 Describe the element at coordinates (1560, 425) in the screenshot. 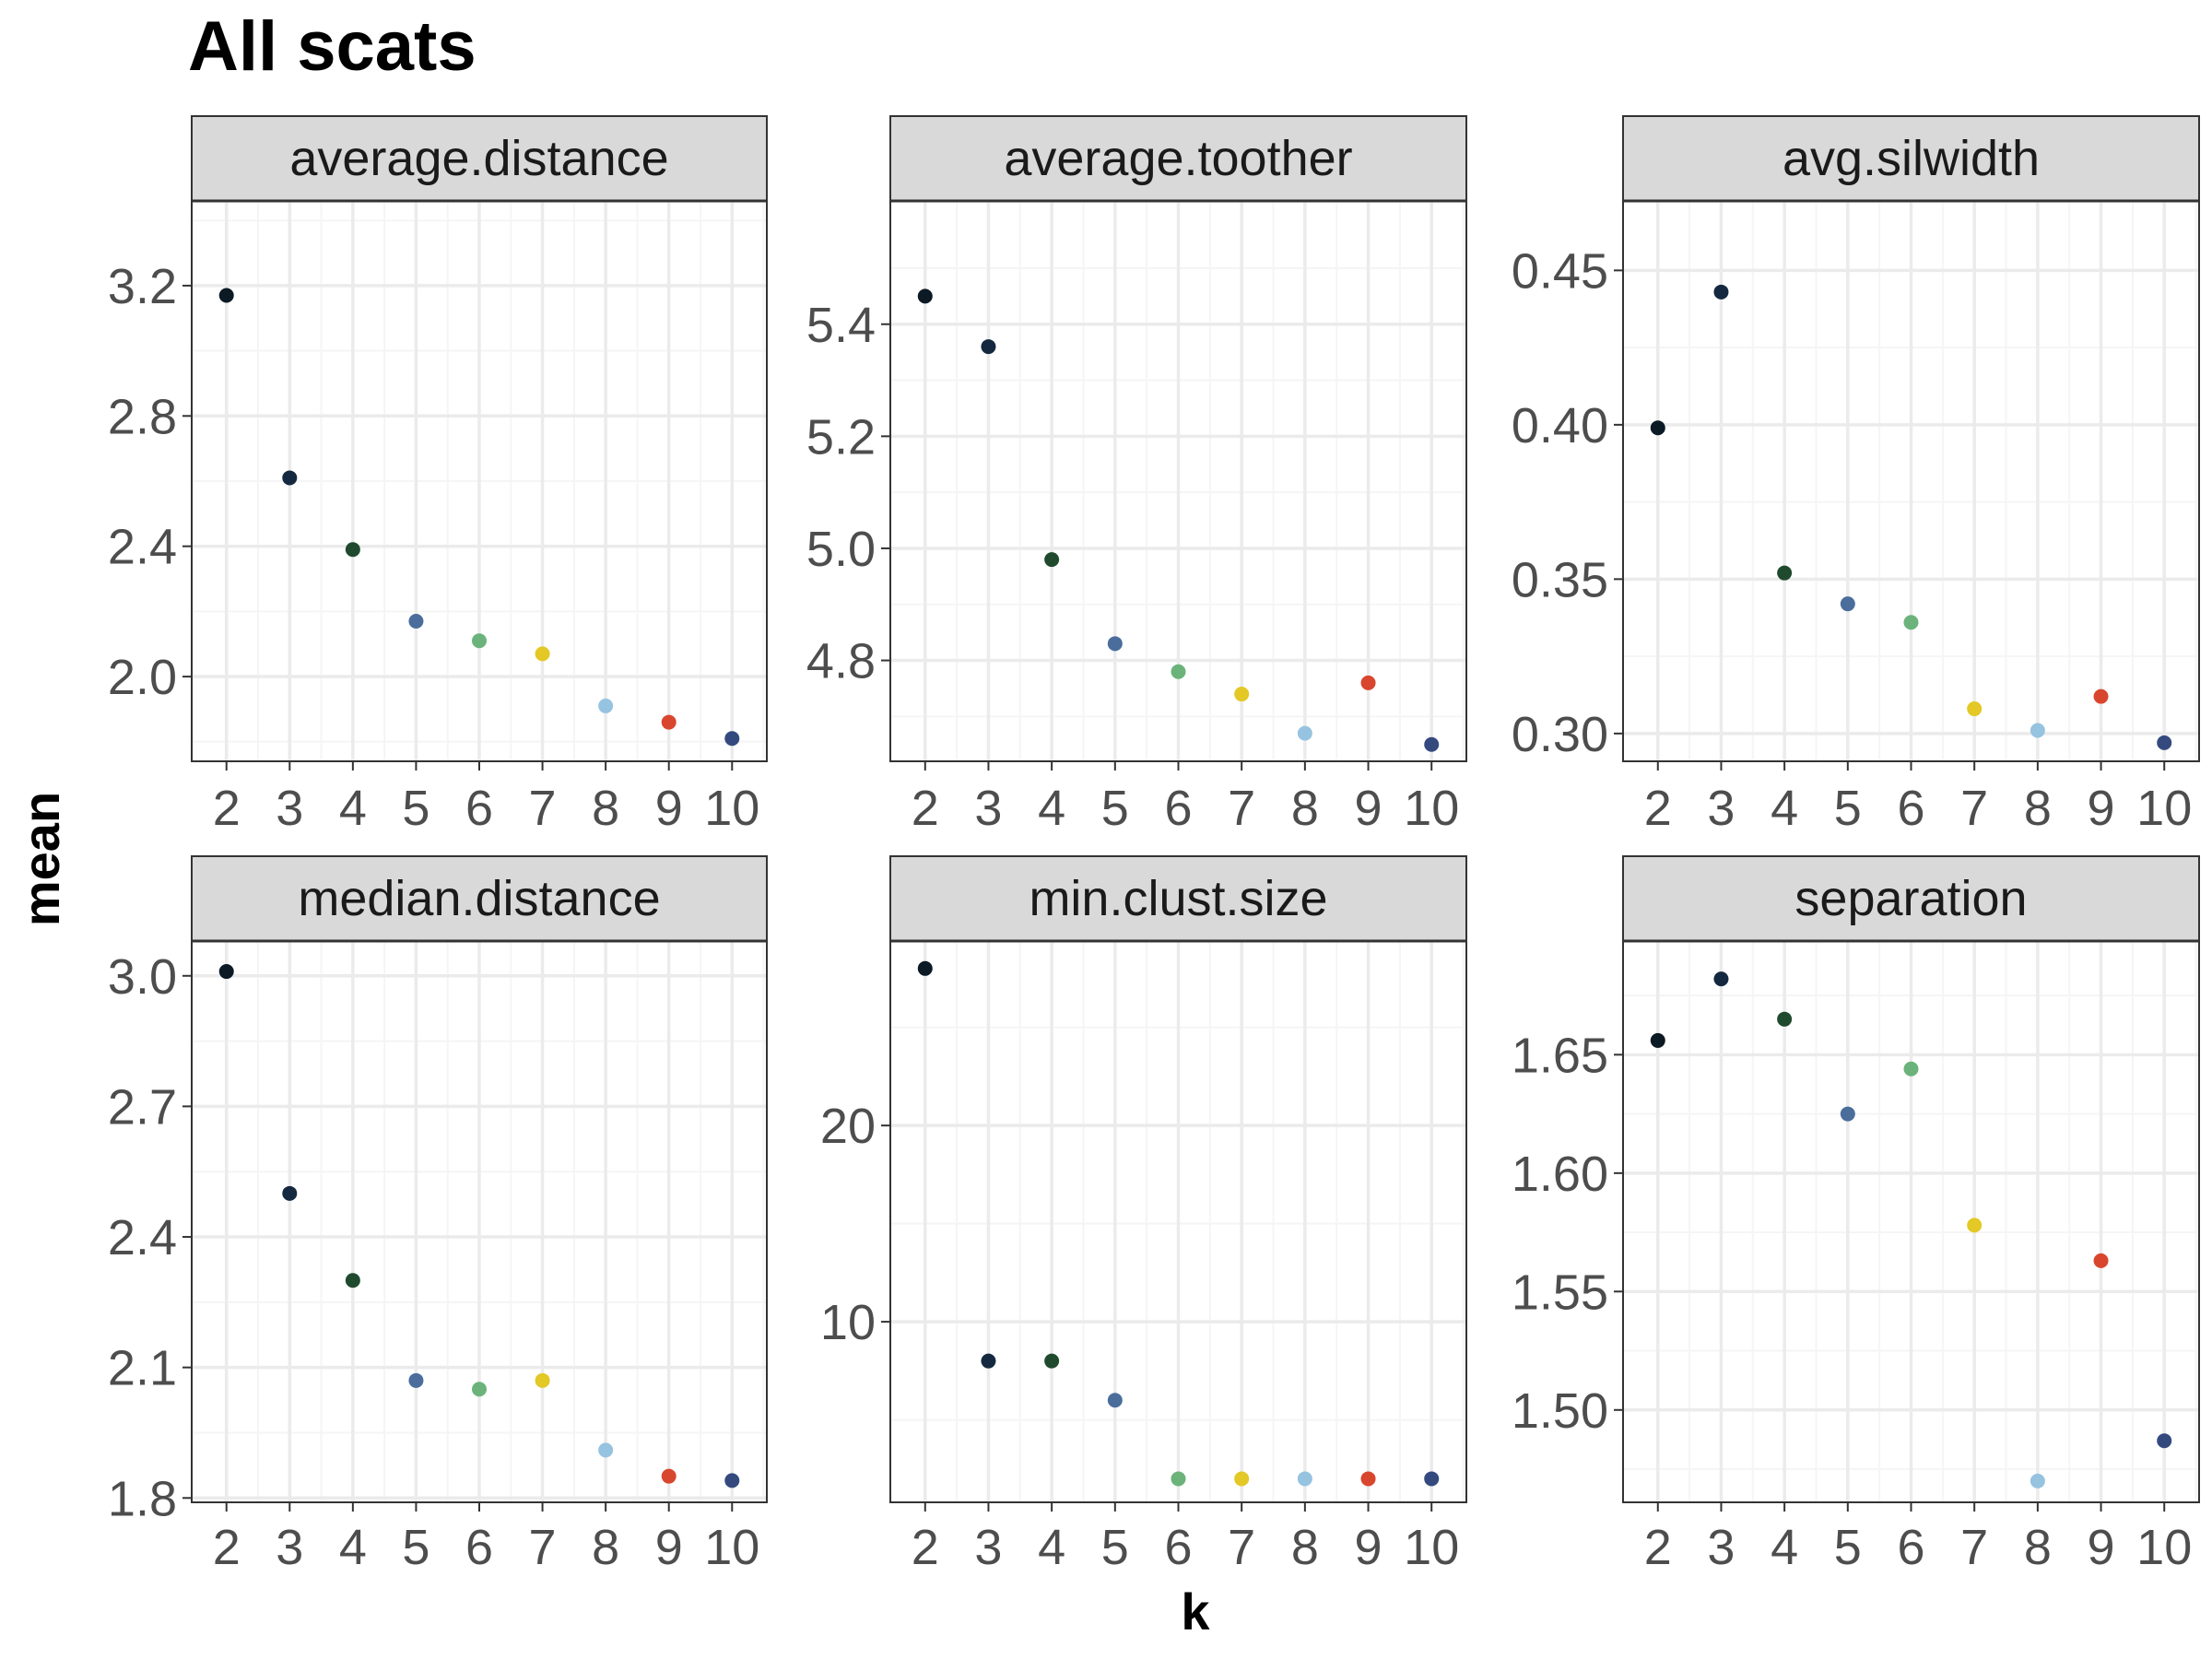

I see `y-tick-label: 0.40` at that location.